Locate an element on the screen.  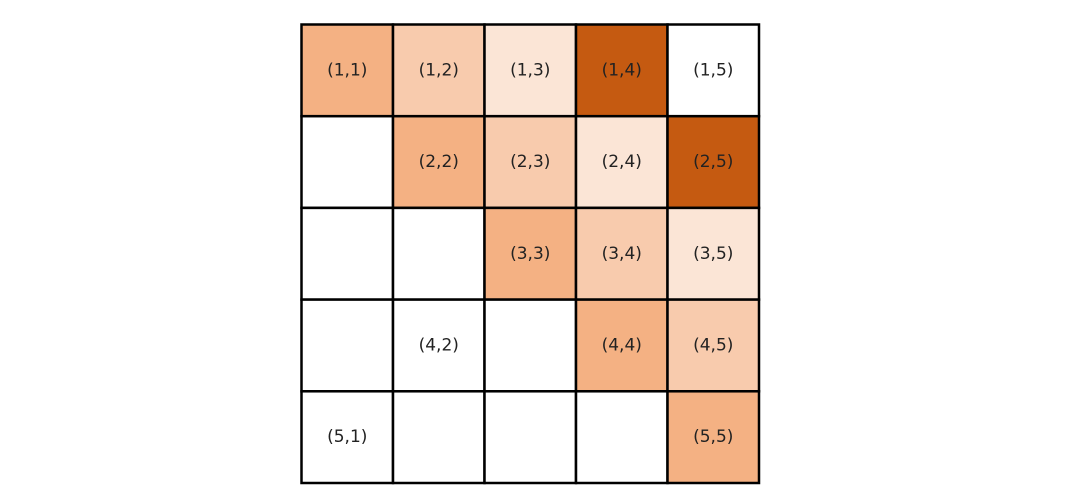
cell-label: (1,1) is located at coordinates (347, 70).